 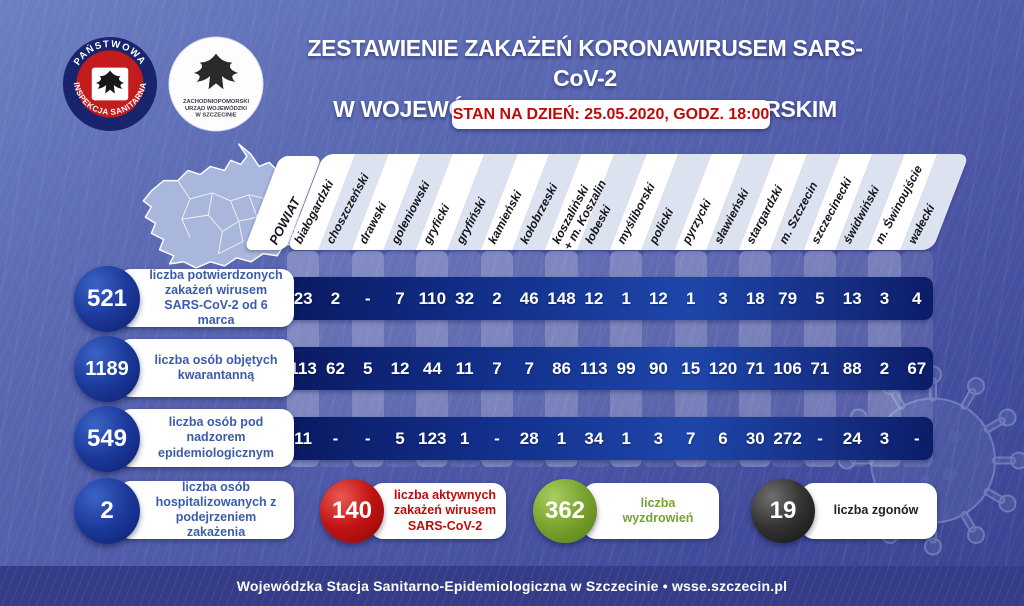 What do you see at coordinates (432, 298) in the screenshot?
I see `value-cell: 110` at bounding box center [432, 298].